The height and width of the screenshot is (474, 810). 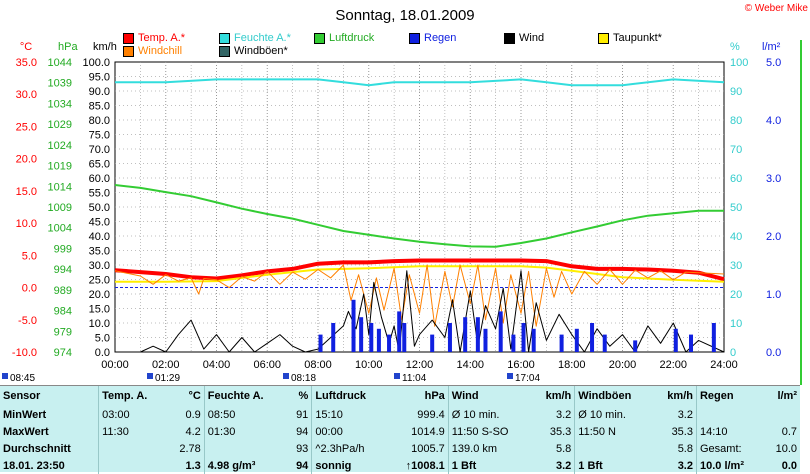 What do you see at coordinates (245, 414) in the screenshot?
I see `table-cell: 08:50` at bounding box center [245, 414].